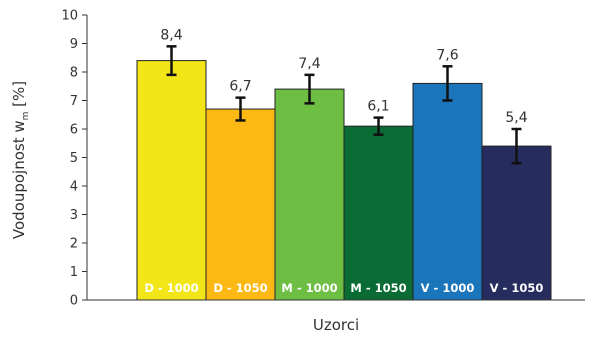  What do you see at coordinates (447, 55) in the screenshot?
I see `value-label: 7,6` at bounding box center [447, 55].